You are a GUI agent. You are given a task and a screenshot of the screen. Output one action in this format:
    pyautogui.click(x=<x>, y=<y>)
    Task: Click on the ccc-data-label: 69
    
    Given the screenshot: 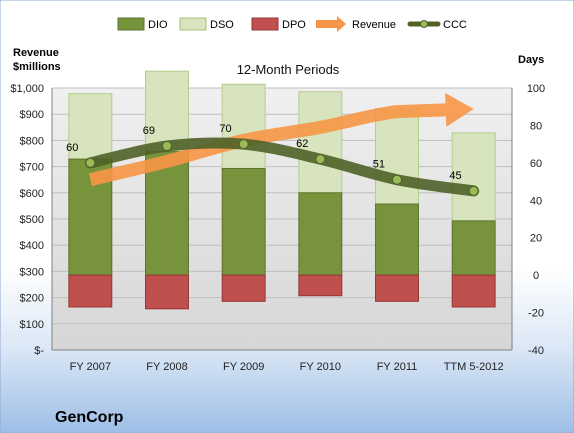 What is the action you would take?
    pyautogui.click(x=149, y=131)
    